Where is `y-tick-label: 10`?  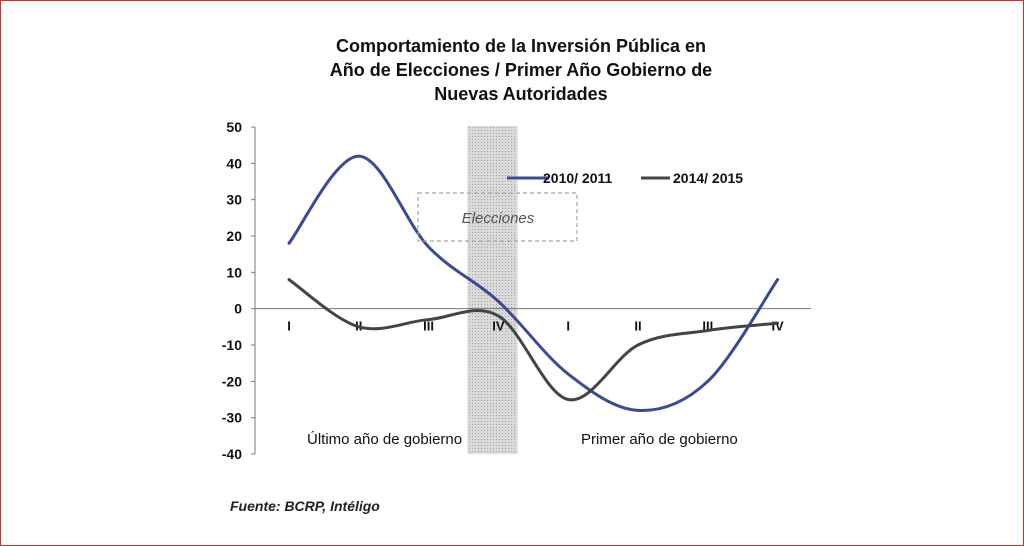 y-tick-label: 10 is located at coordinates (234, 272).